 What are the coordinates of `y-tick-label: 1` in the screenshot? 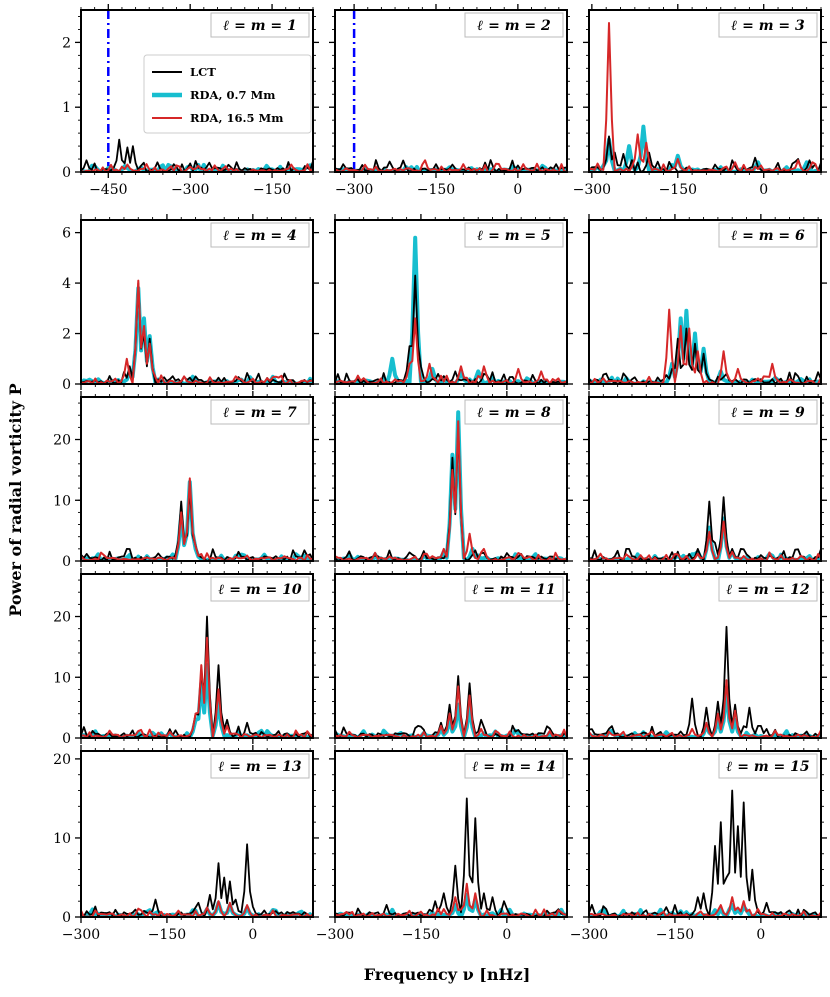 It's located at (66, 108).